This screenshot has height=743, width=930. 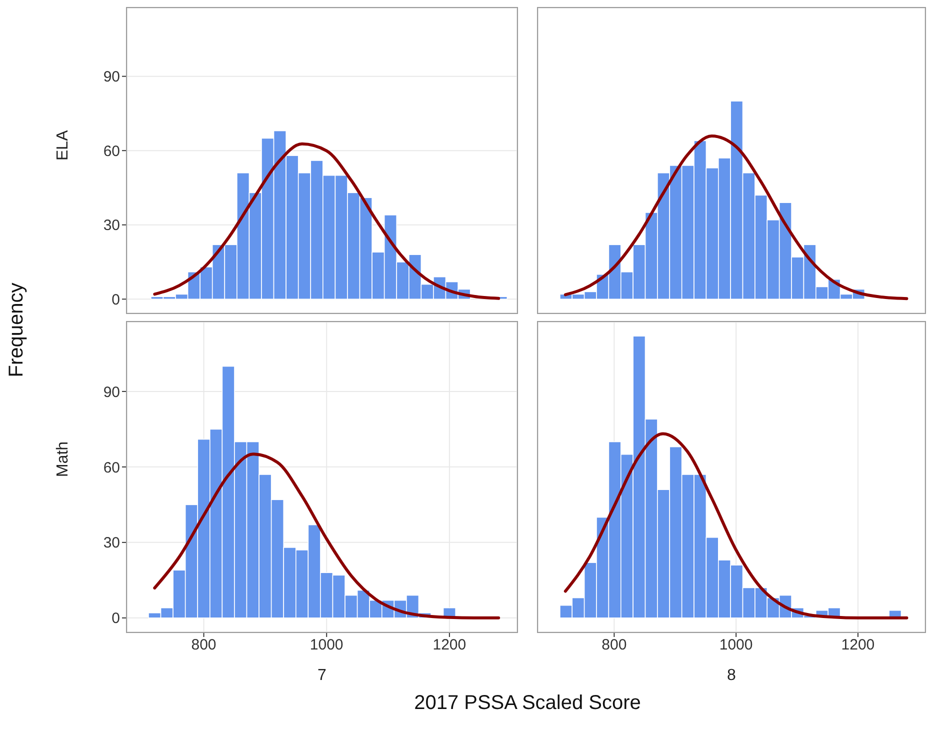 I want to click on x-axis-title: 7, so click(x=322, y=675).